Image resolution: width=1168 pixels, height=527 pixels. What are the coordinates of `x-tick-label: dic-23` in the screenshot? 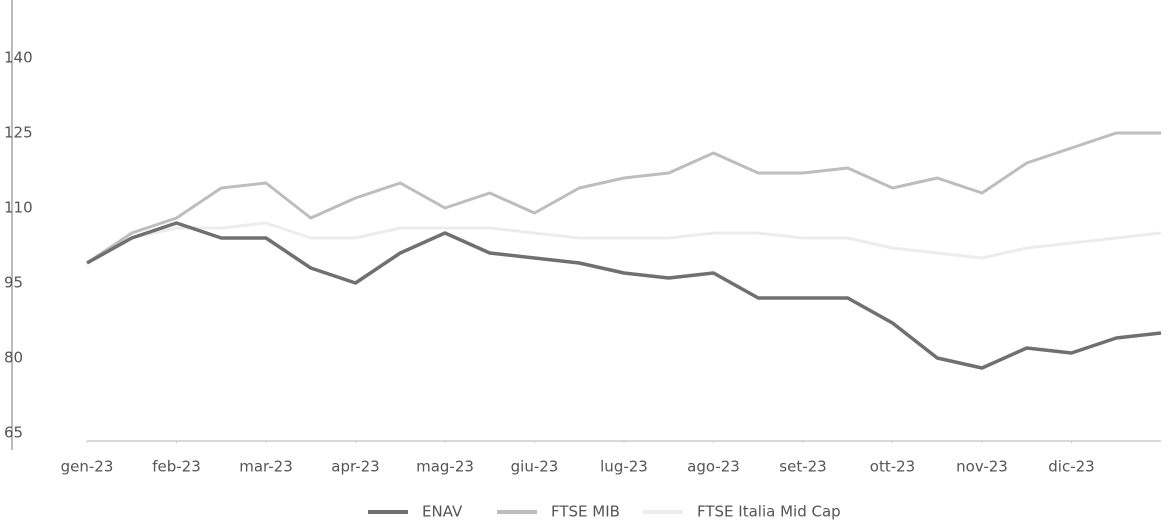 It's located at (1071, 467).